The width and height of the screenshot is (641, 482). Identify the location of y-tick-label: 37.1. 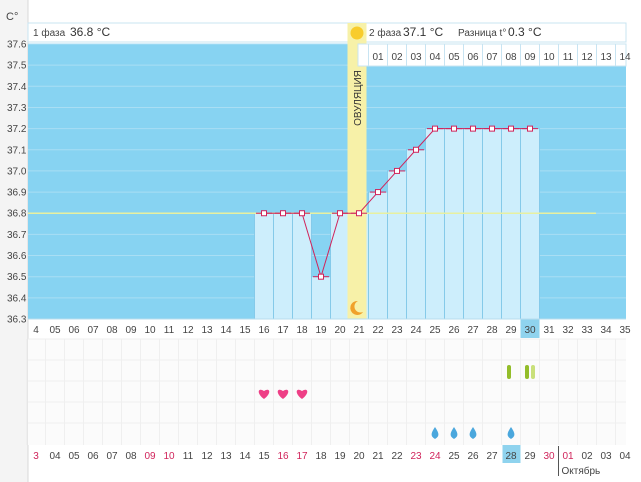
(17, 150).